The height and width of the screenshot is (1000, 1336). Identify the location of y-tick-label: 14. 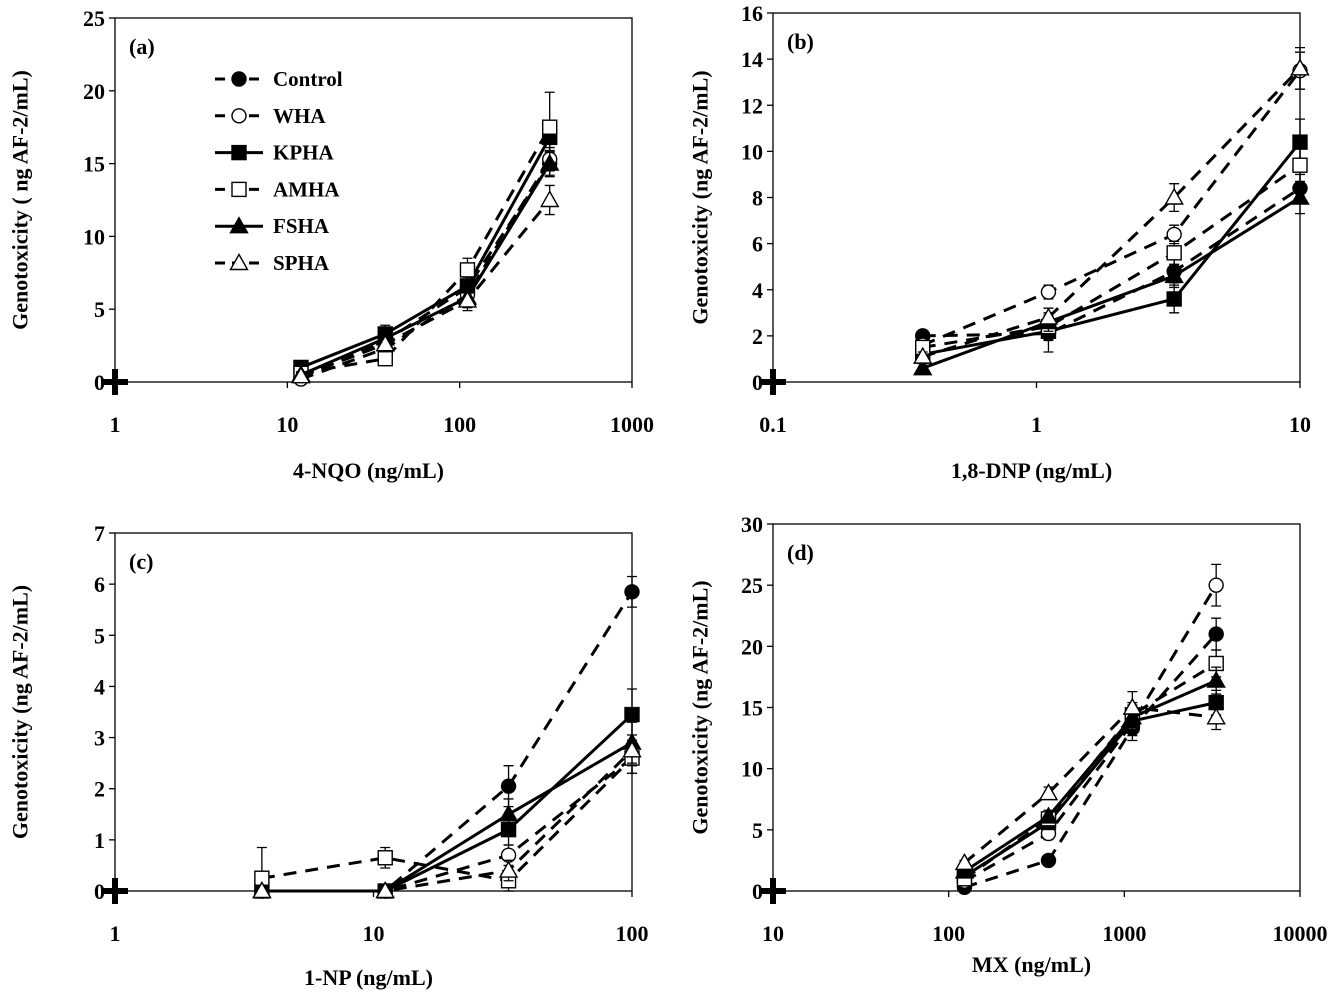
(752, 59).